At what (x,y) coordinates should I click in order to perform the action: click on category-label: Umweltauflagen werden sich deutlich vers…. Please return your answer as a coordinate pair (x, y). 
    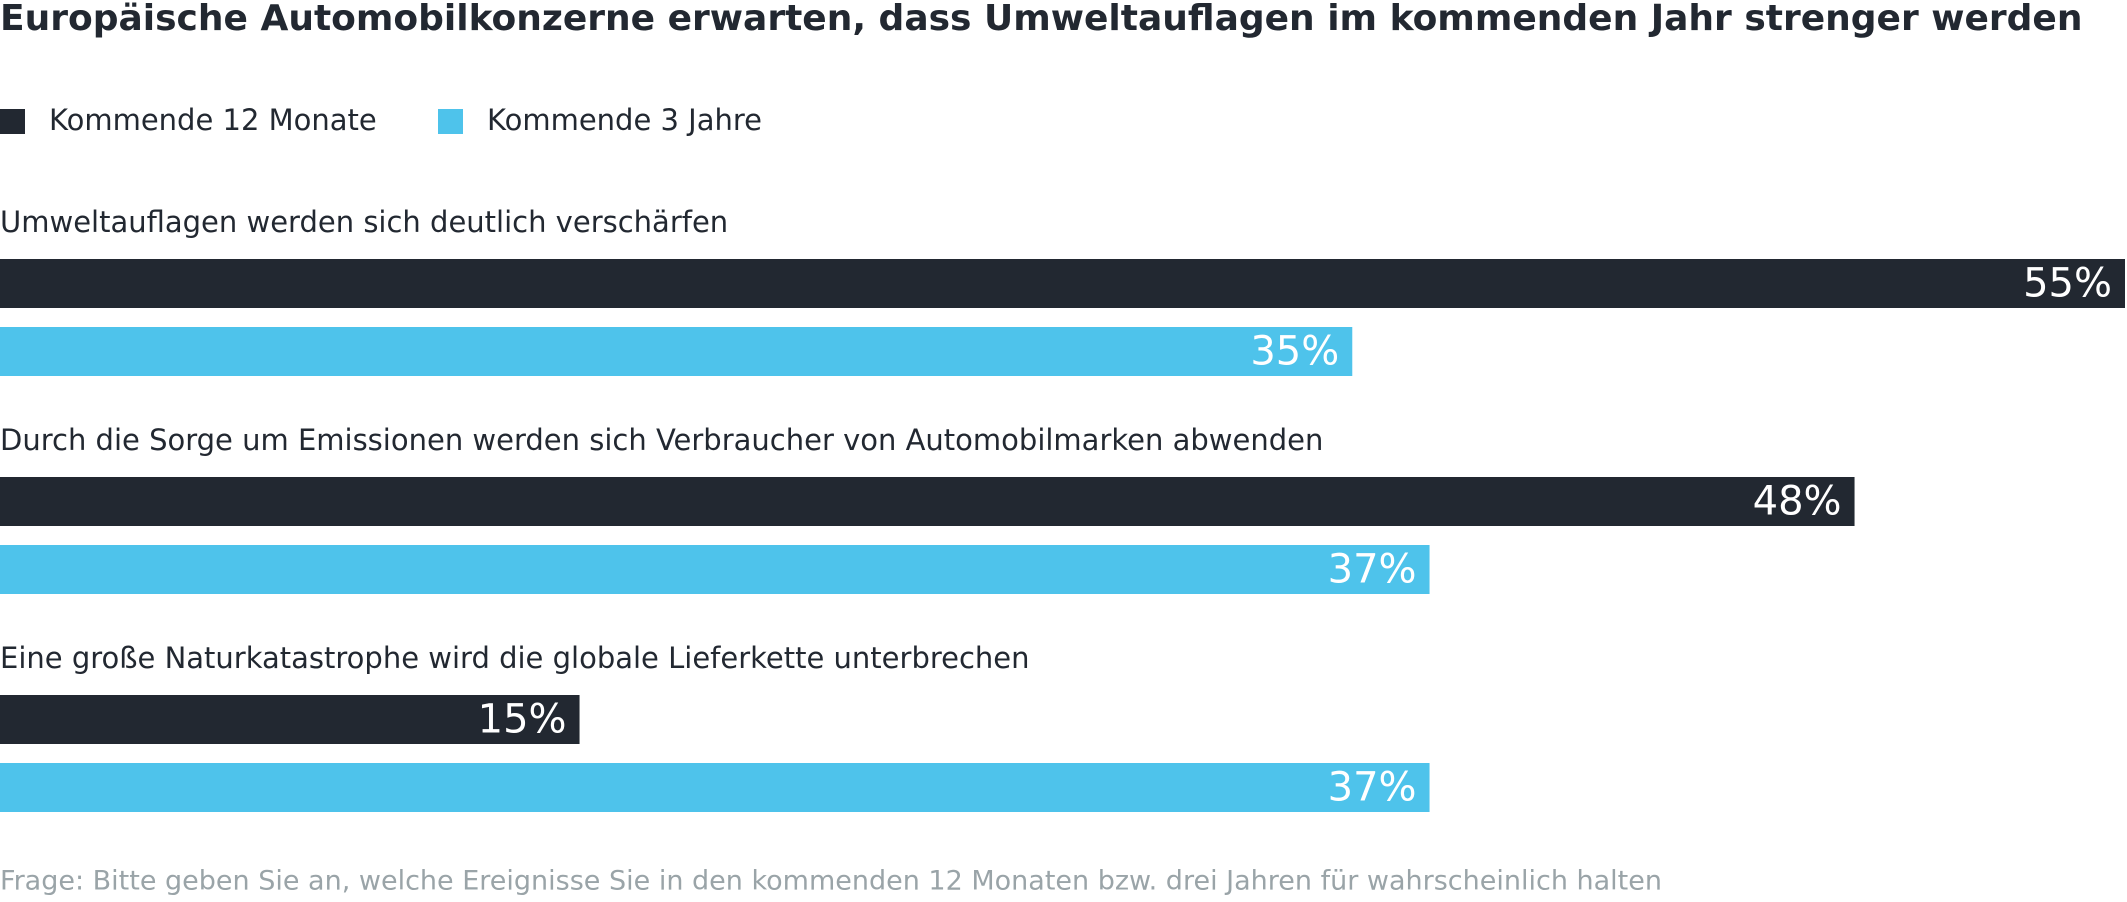
    Looking at the image, I should click on (364, 222).